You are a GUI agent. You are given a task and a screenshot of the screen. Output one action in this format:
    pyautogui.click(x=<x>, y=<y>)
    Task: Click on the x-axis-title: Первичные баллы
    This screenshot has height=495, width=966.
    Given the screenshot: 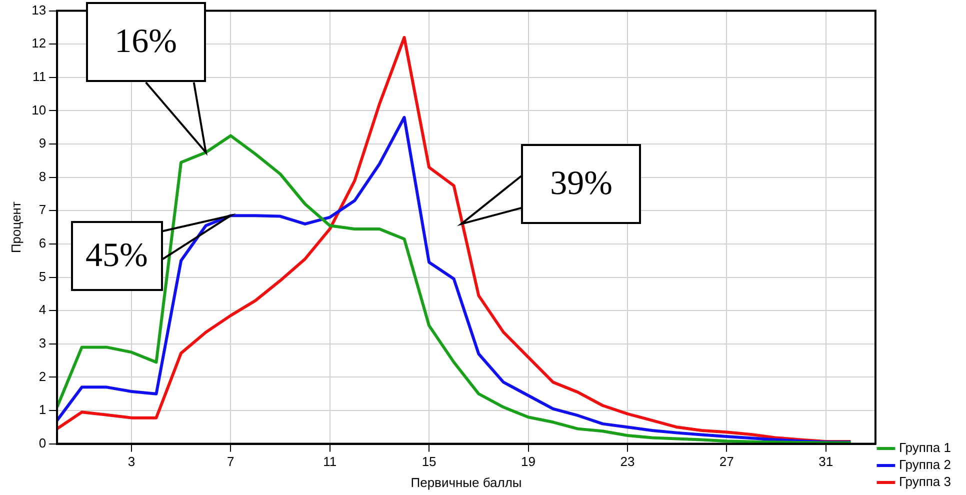 What is the action you would take?
    pyautogui.click(x=466, y=482)
    